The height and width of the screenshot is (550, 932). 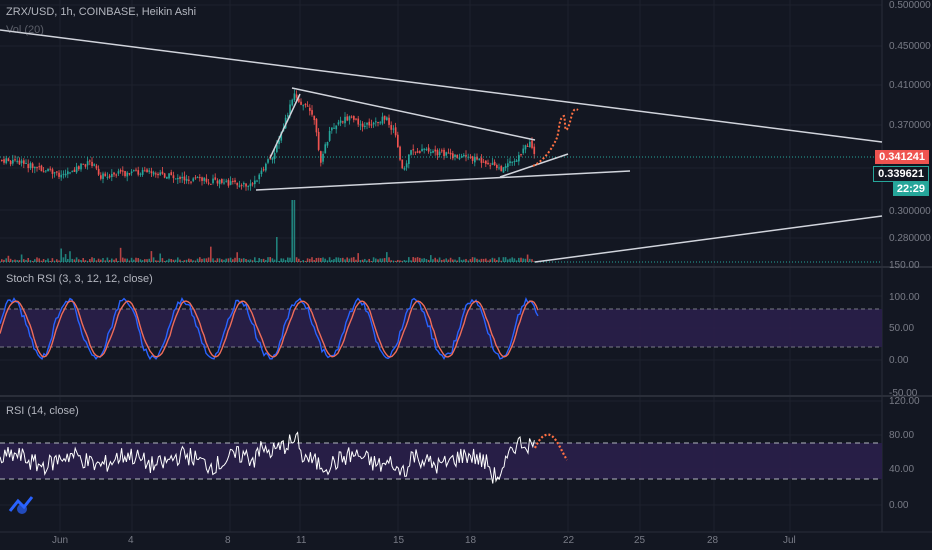 What do you see at coordinates (441, 461) in the screenshot?
I see `rsi-band` at bounding box center [441, 461].